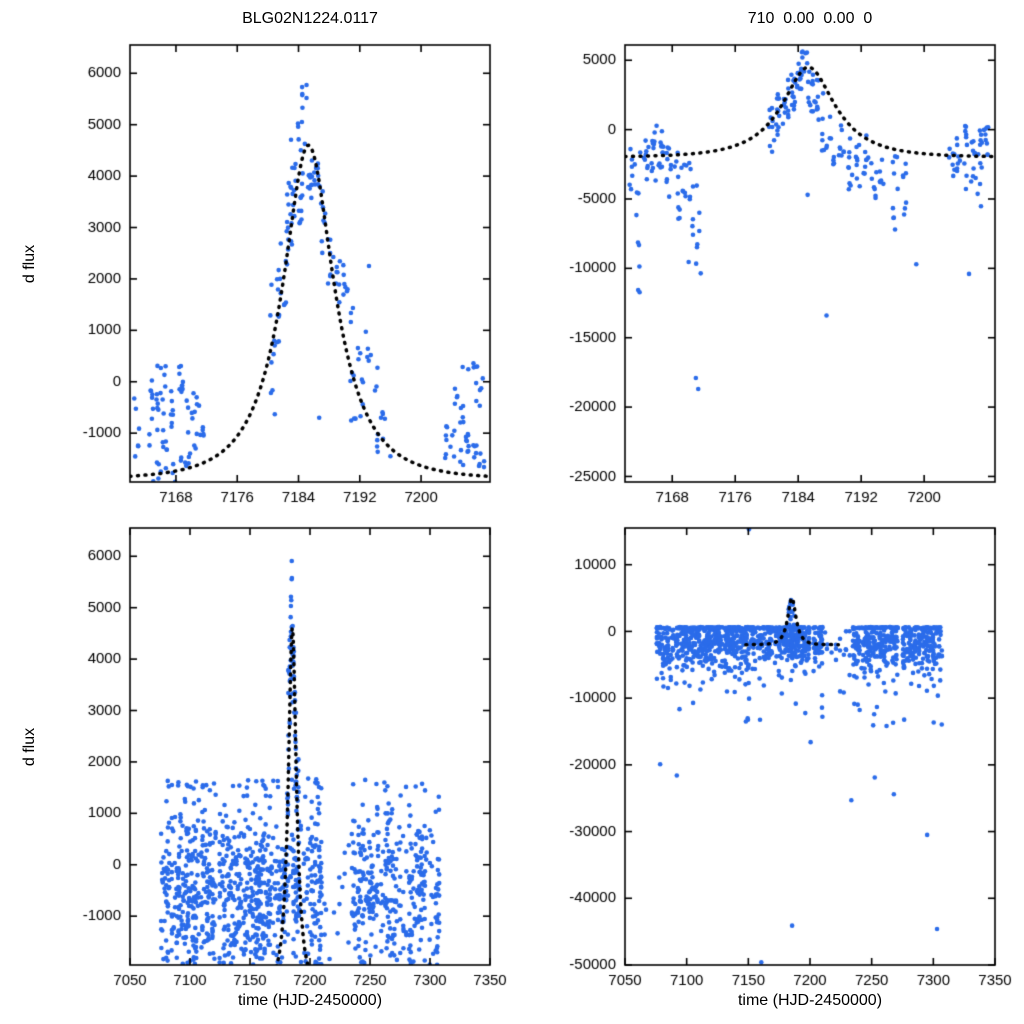 This screenshot has width=1024, height=1024. Describe the element at coordinates (810, 1000) in the screenshot. I see `panel4-xlabel: time (HJD-2450000)` at that location.